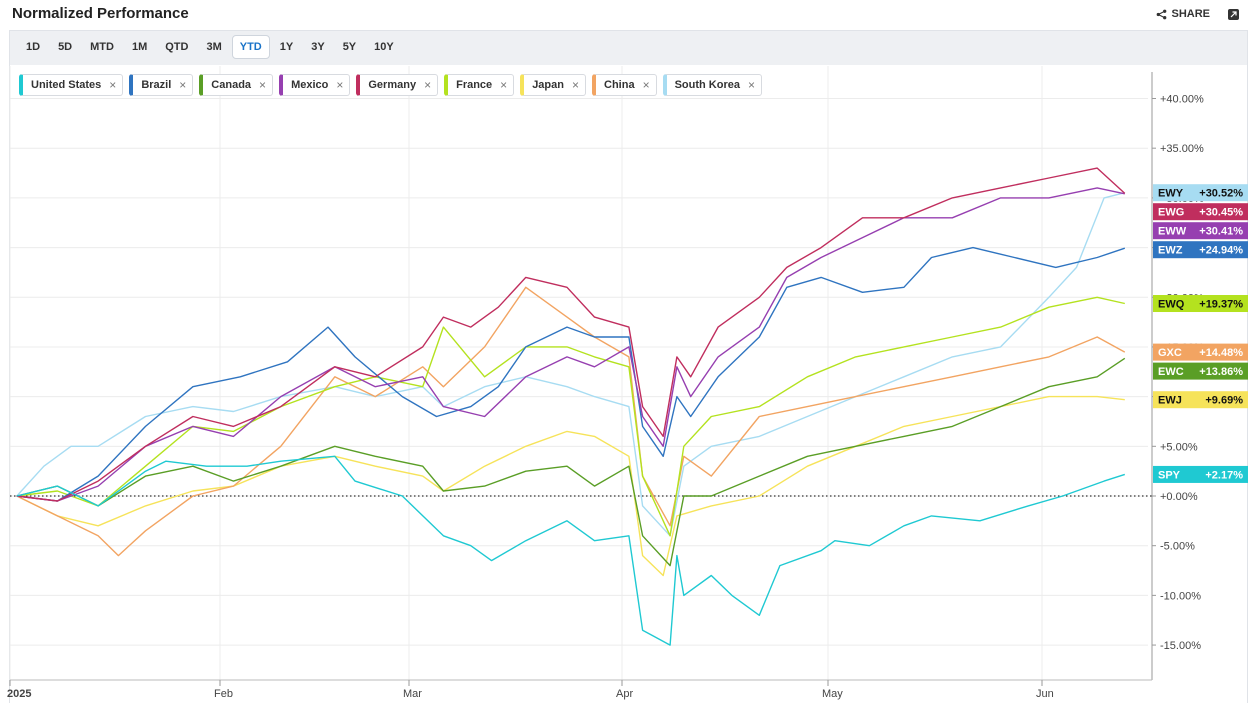 This screenshot has width=1250, height=703. Describe the element at coordinates (1170, 353) in the screenshot. I see `last-value-ticker: GXC` at that location.